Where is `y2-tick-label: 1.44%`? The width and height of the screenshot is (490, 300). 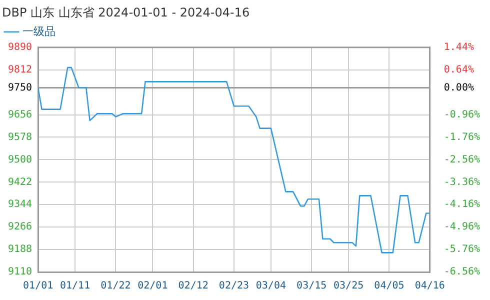 y2-tick-label: 1.44% is located at coordinates (459, 47).